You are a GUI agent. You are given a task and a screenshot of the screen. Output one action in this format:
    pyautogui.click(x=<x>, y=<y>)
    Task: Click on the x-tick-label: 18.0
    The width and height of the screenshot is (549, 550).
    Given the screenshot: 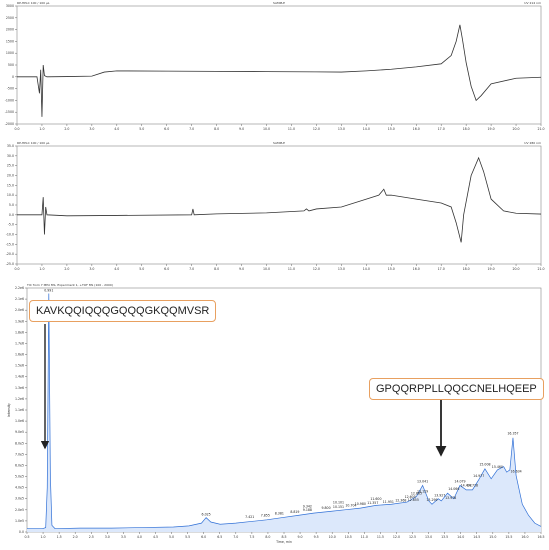 What is the action you would take?
    pyautogui.click(x=466, y=269)
    